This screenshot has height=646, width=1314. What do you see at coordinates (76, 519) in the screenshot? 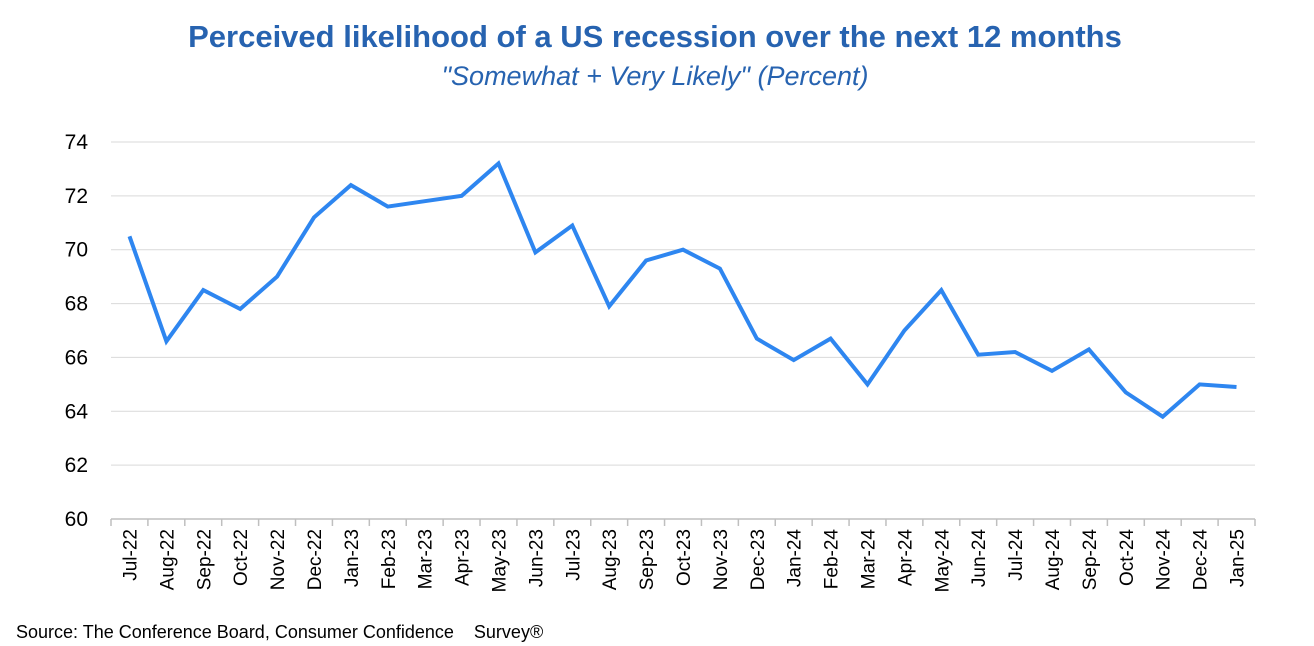
I see `y-tick-label: 60` at bounding box center [76, 519].